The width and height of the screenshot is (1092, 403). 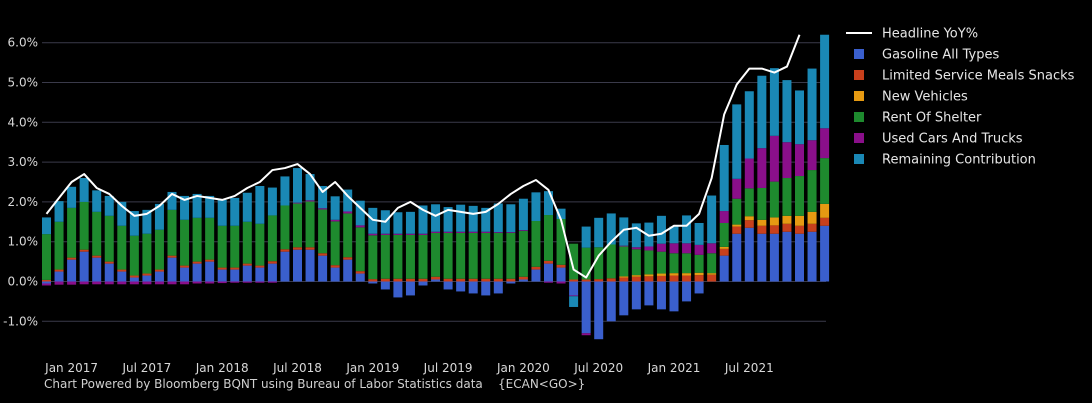 What do you see at coordinates (23, 122) in the screenshot?
I see `y-tick-label: 4.0%` at bounding box center [23, 122].